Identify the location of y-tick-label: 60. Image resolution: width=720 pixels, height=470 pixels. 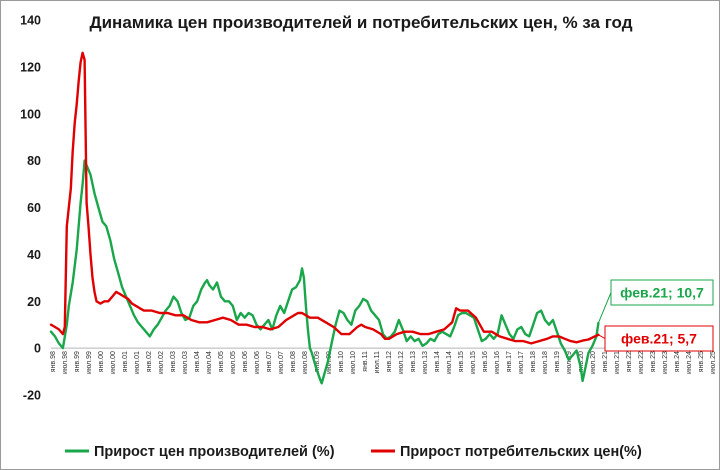
(34, 208).